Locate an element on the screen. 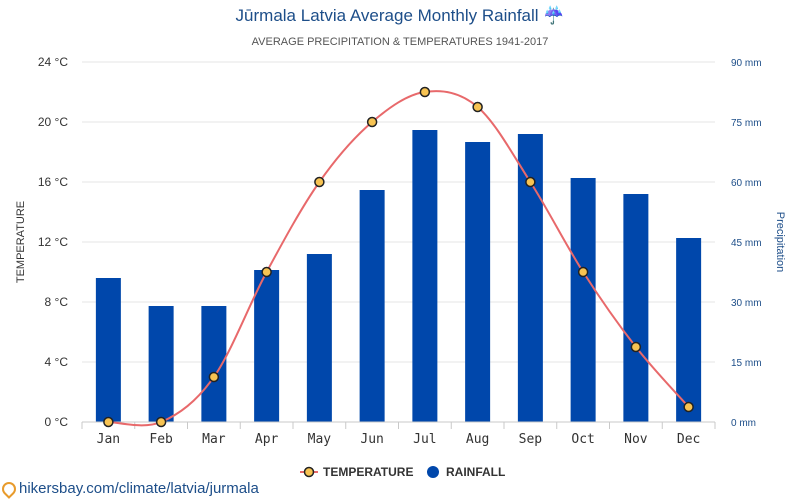 This screenshot has height=500, width=800. x-tick-label: Sep is located at coordinates (531, 439).